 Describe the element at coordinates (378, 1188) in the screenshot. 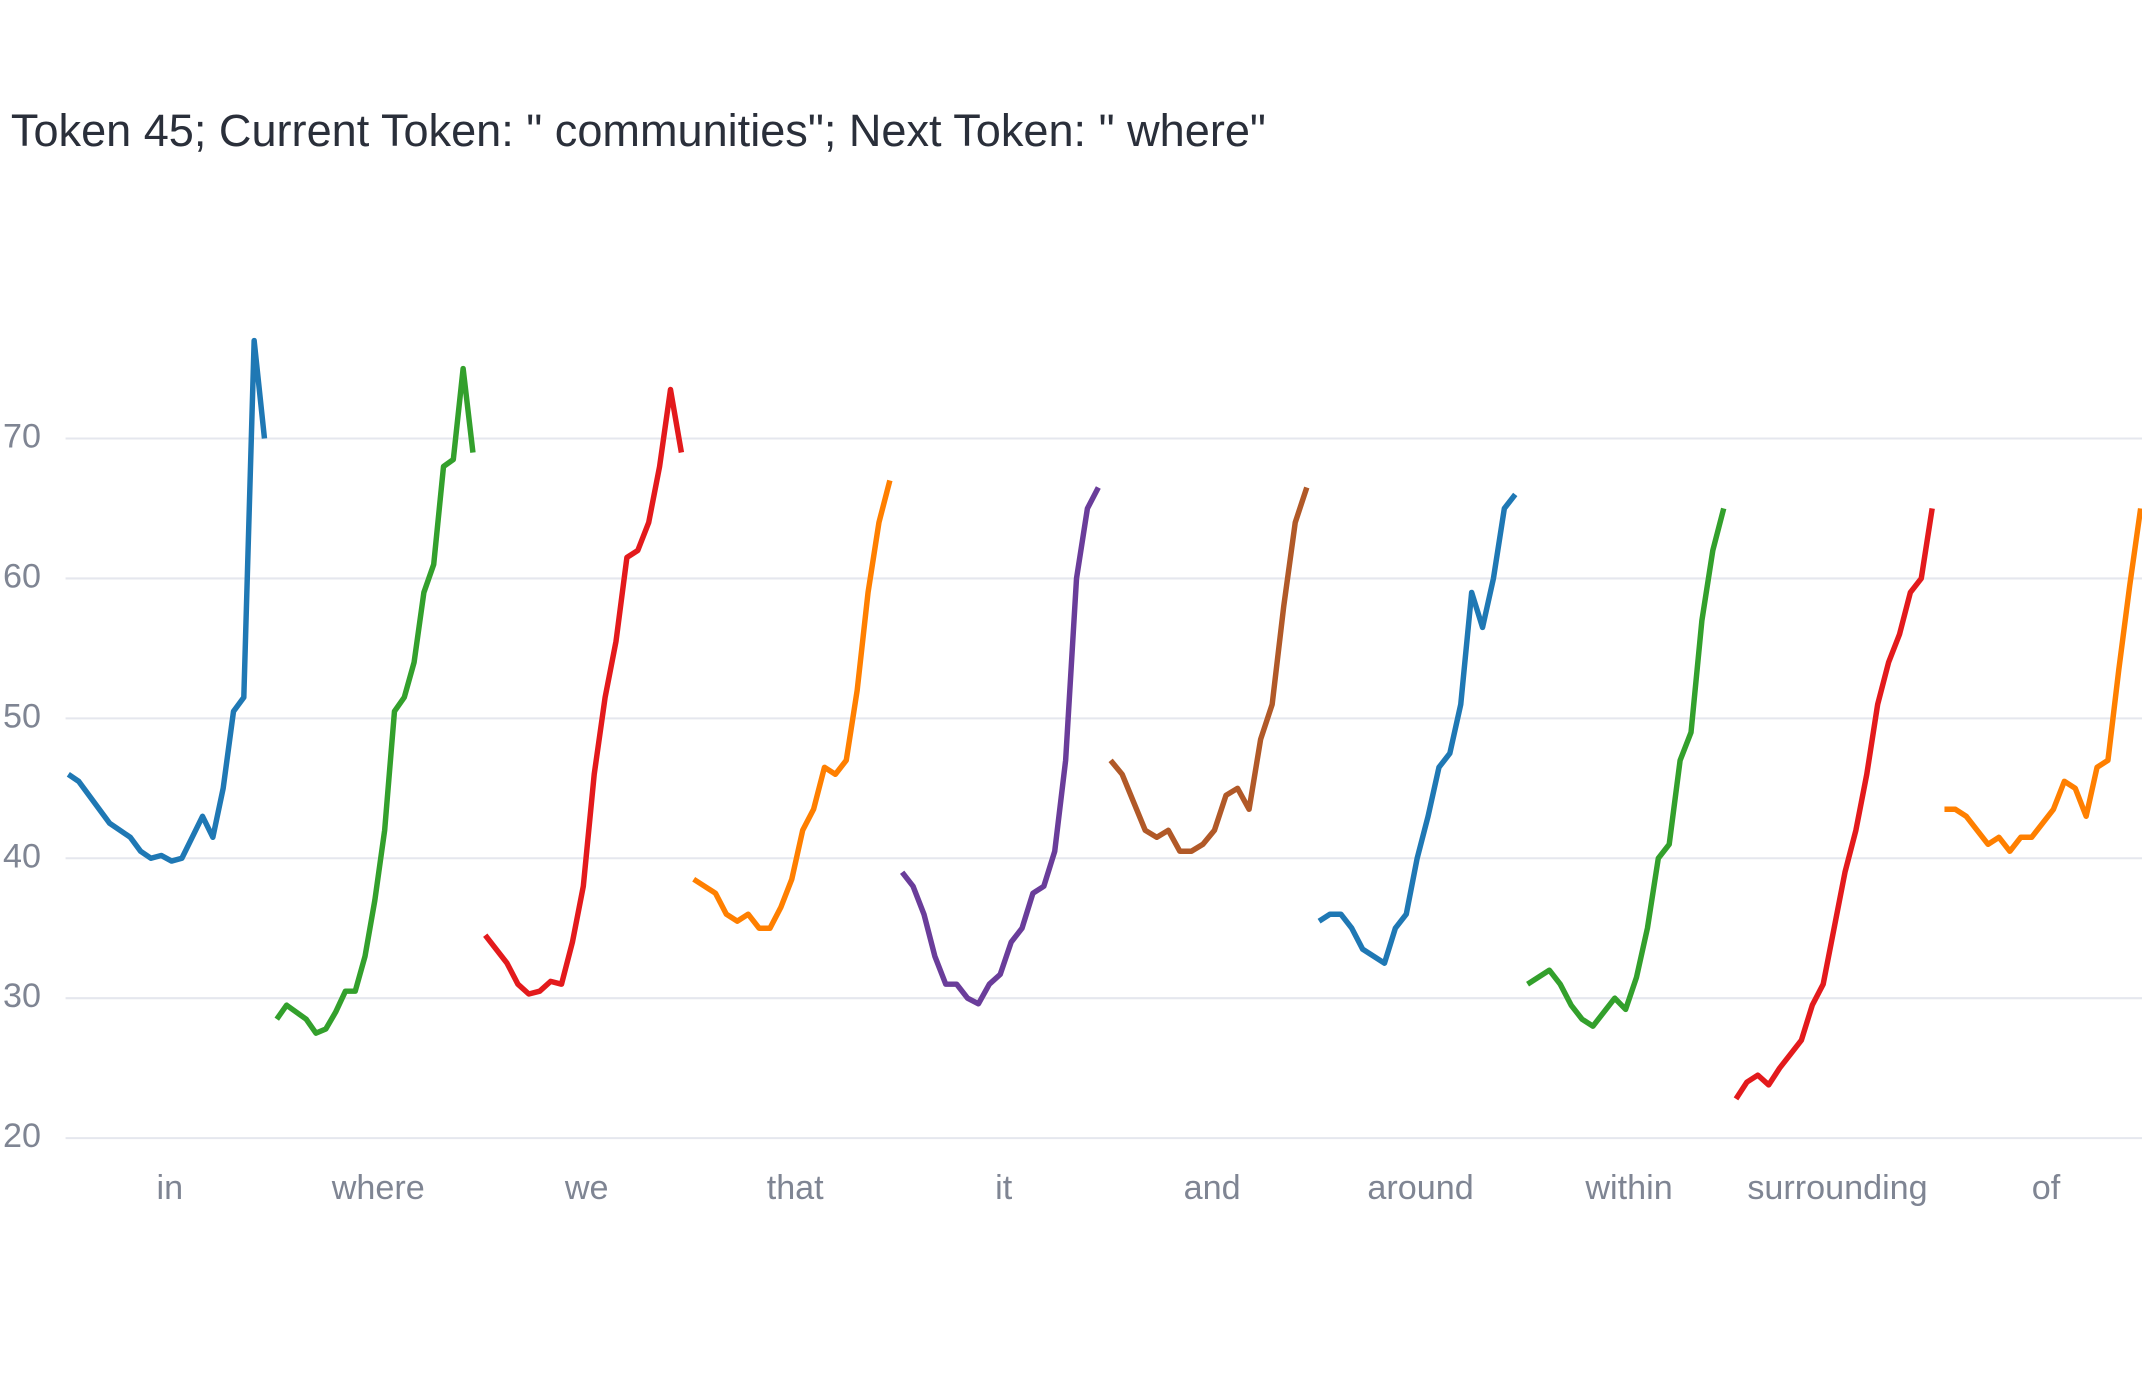

I see `x-tick-label: where` at that location.